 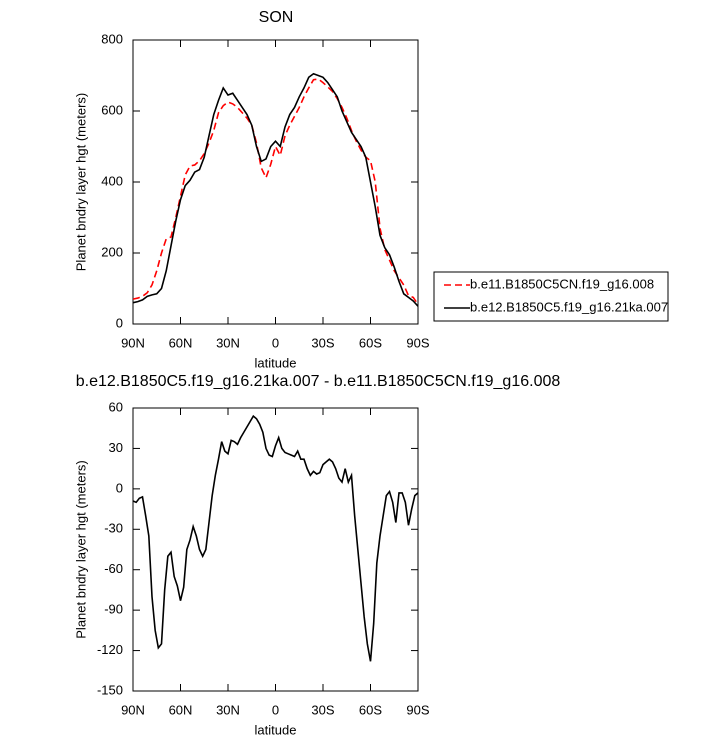 I want to click on y-tick-label: 30, so click(x=116, y=447).